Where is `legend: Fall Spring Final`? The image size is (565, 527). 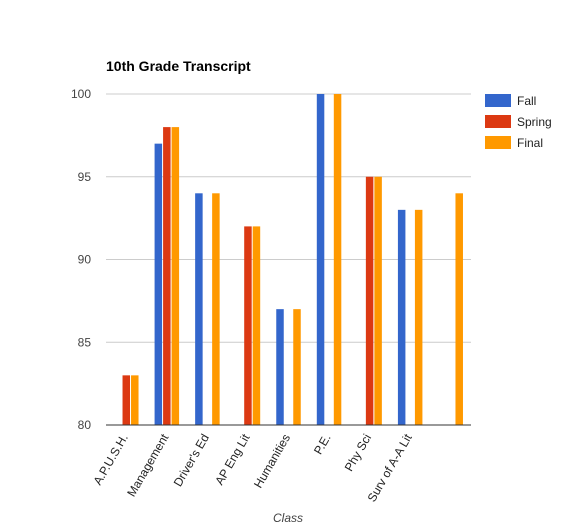
legend: Fall Spring Final is located at coordinates (518, 122).